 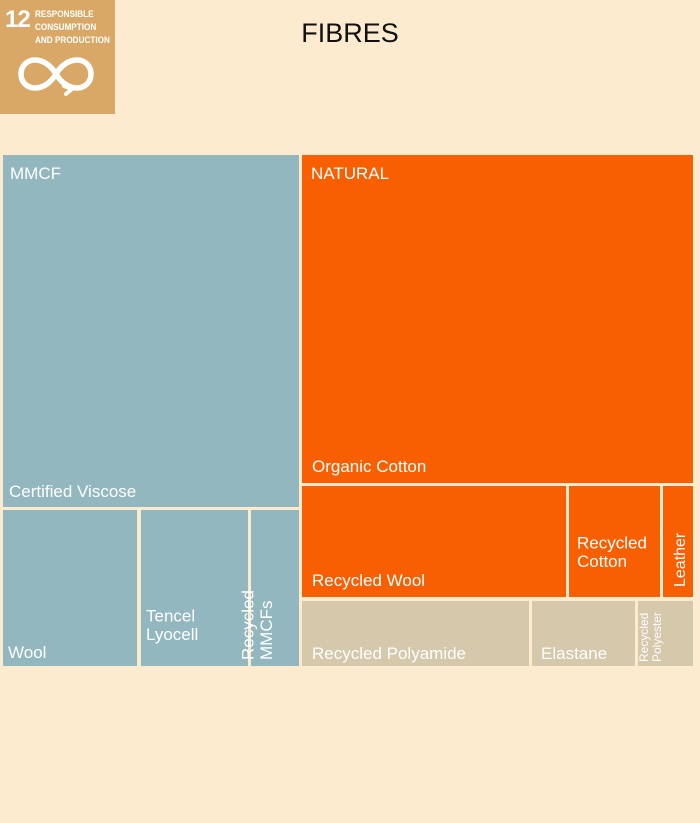 I want to click on sdg-label-line: RESPONSIBLE, so click(x=64, y=14).